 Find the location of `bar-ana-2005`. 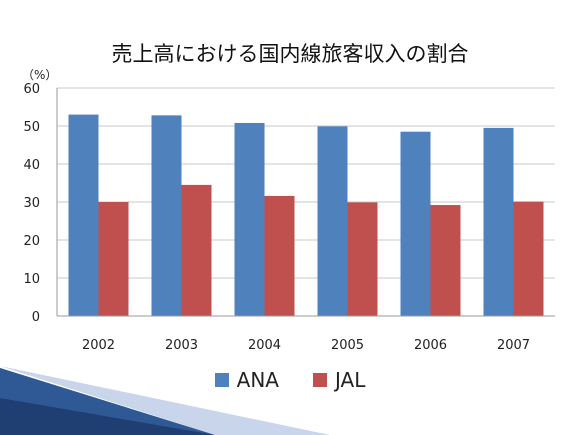

bar-ana-2005 is located at coordinates (332, 221).